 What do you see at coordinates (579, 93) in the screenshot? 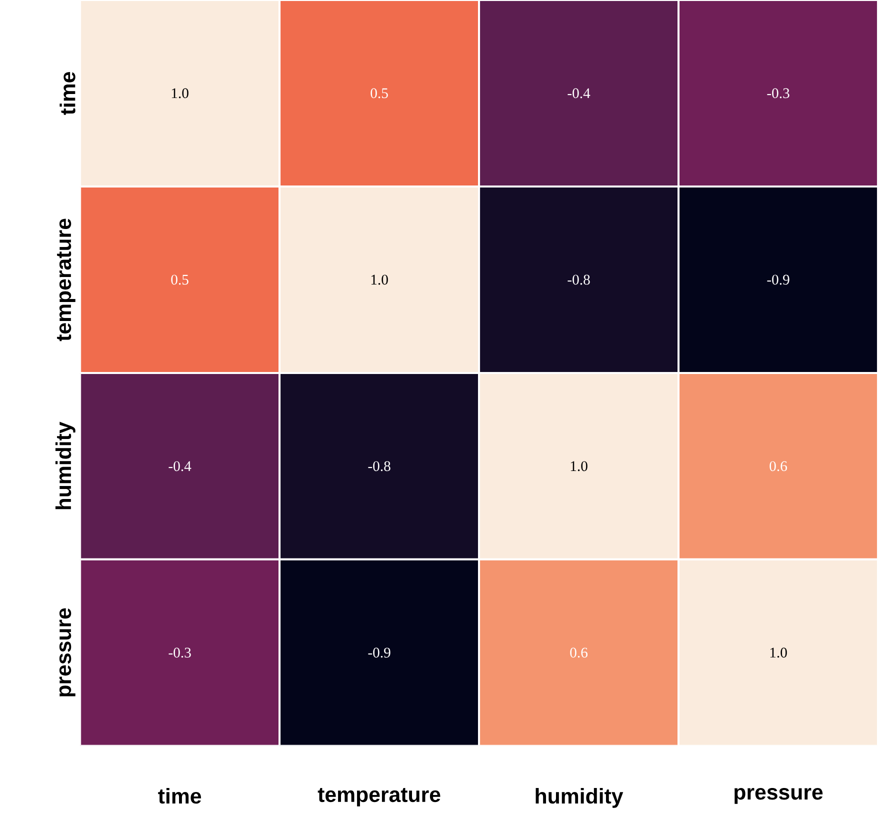
I see `data-label: -0.4` at bounding box center [579, 93].